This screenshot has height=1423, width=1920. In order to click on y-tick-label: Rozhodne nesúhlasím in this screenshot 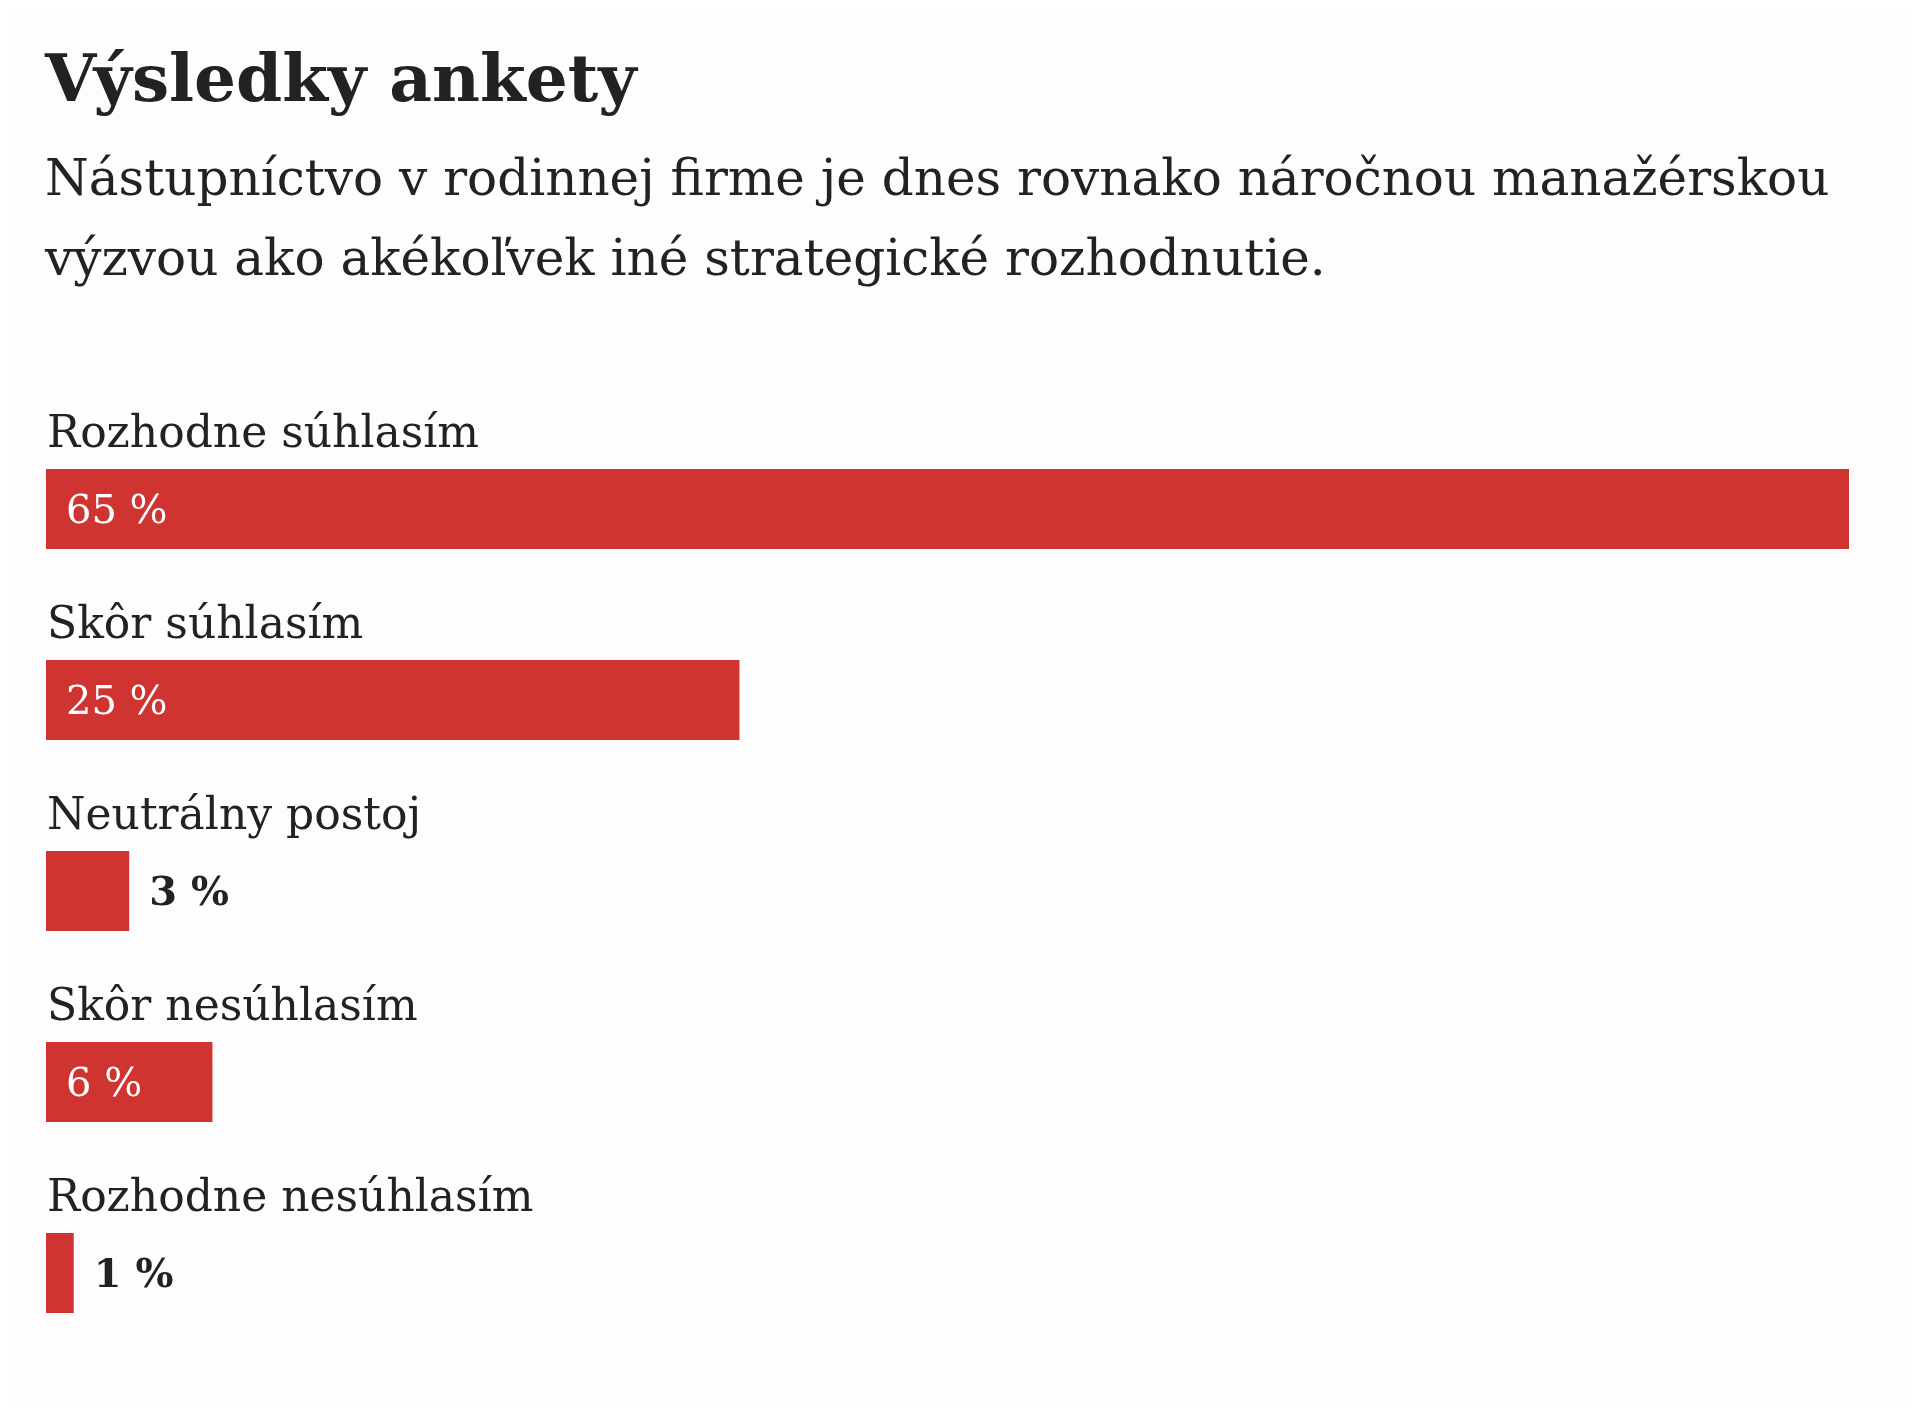, I will do `click(290, 1195)`.